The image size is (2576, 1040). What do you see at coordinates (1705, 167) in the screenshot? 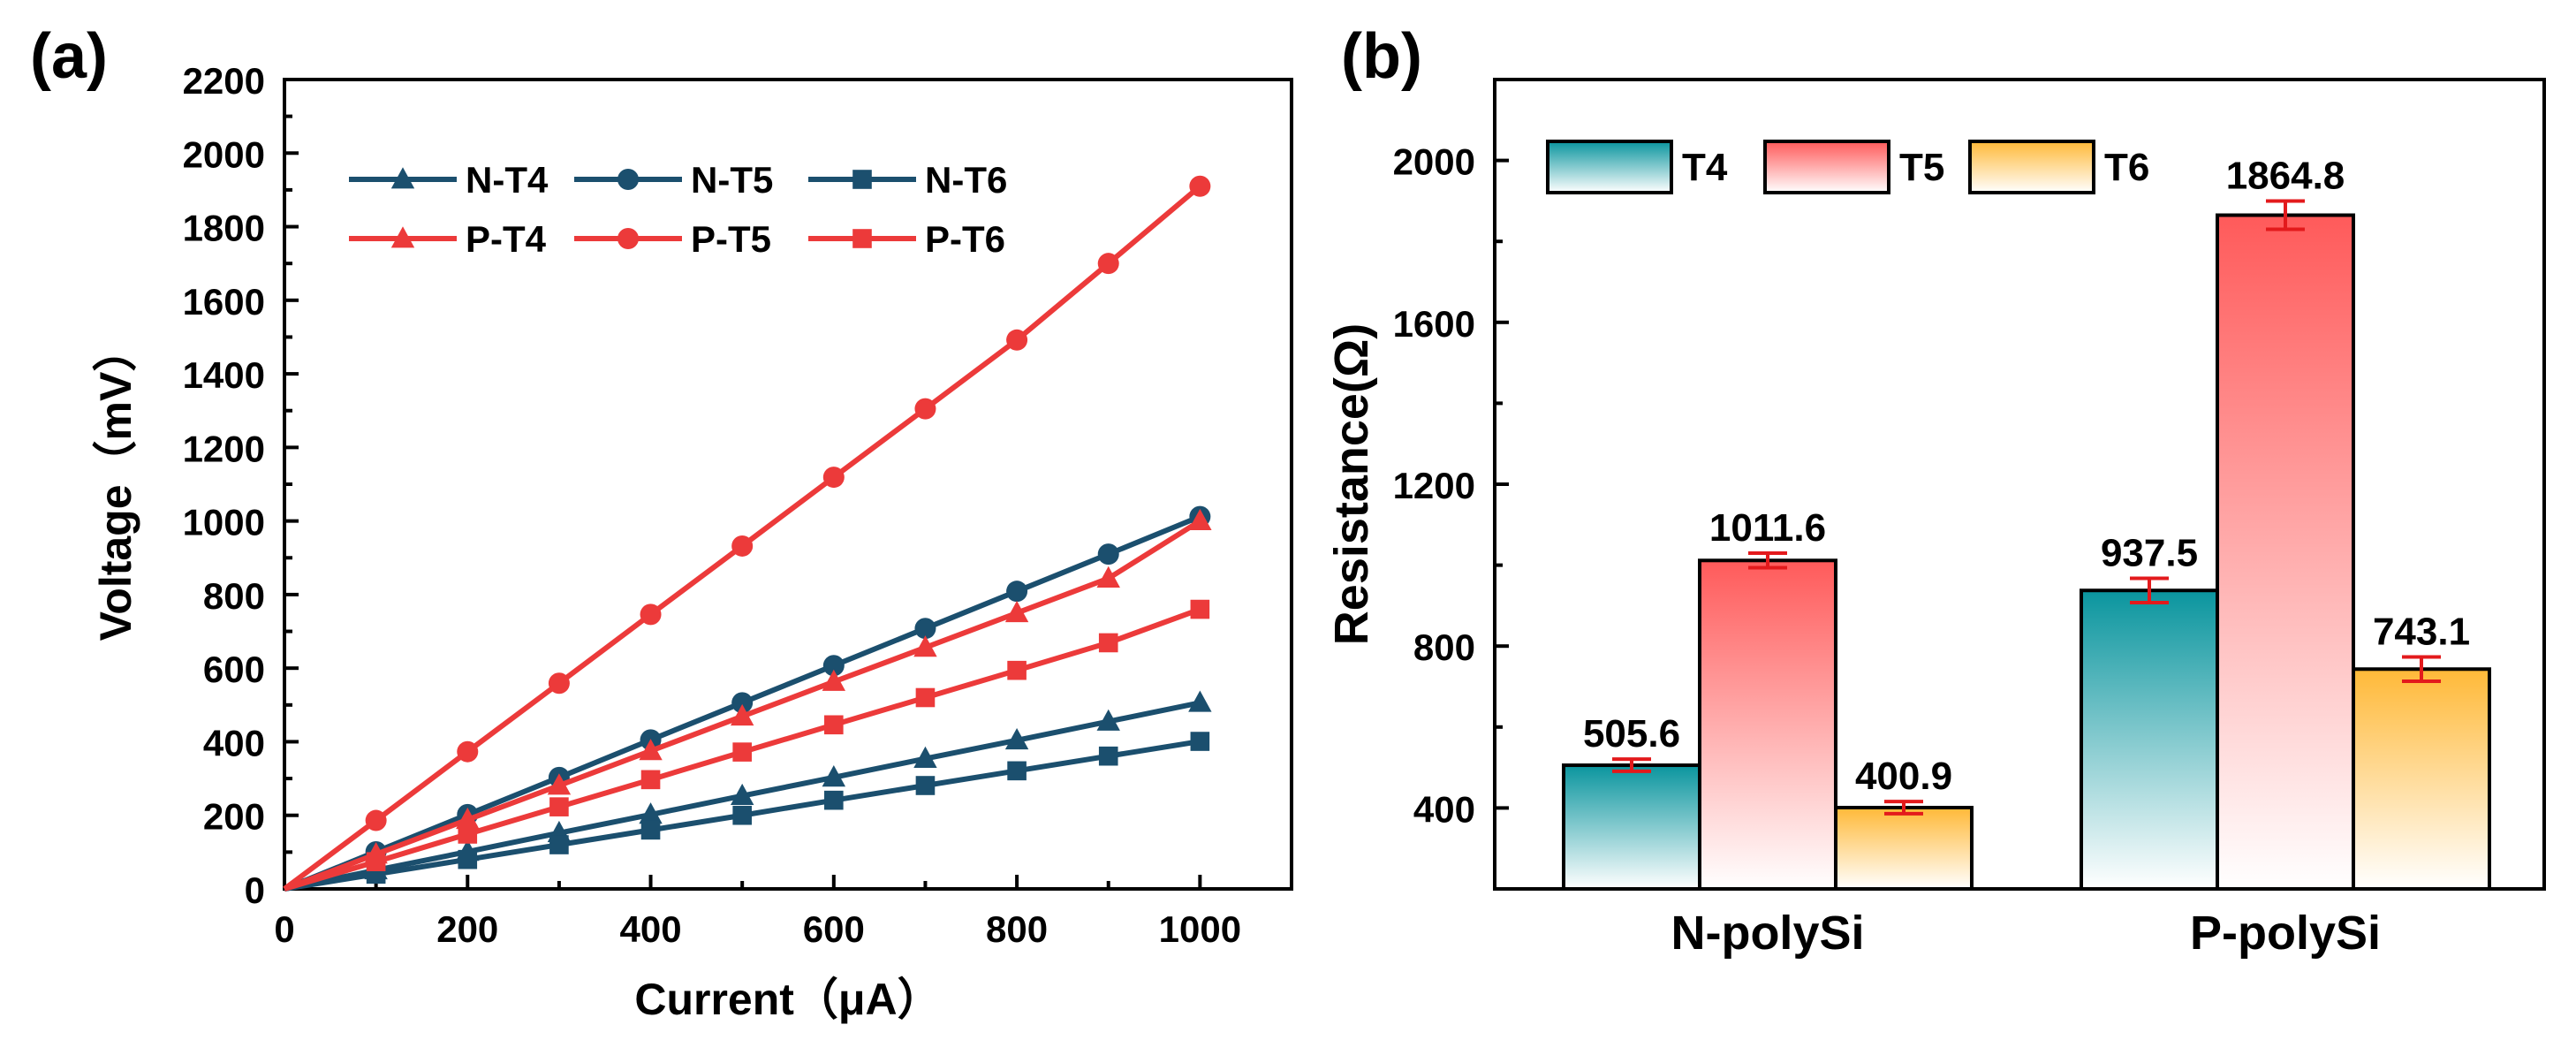
I see `legend-label-t4: T4` at bounding box center [1705, 167].